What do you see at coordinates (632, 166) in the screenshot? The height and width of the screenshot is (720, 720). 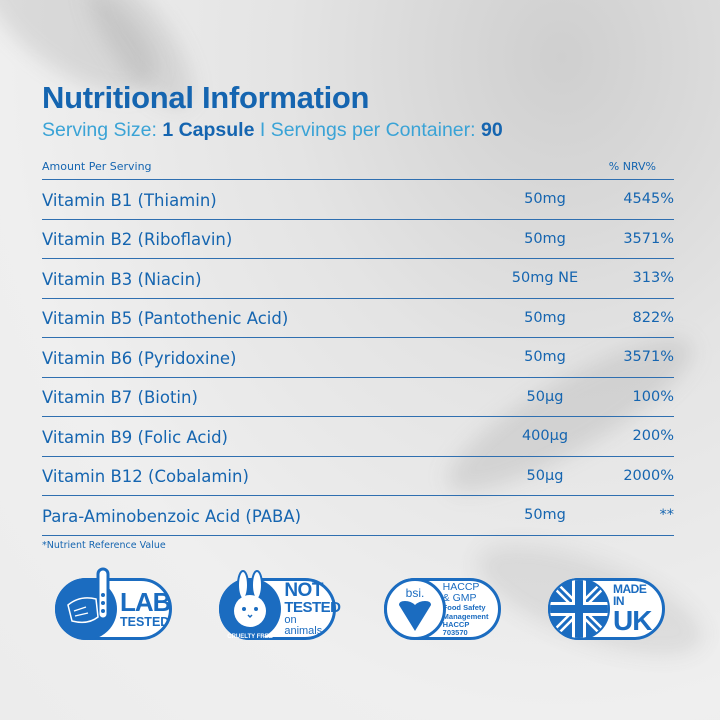 I see `nrv-header: % NRV%` at bounding box center [632, 166].